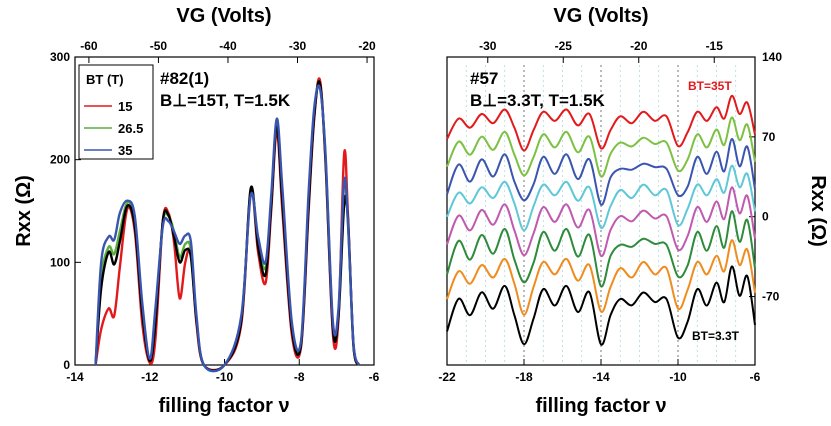 The height and width of the screenshot is (426, 831). I want to click on left-legend: BT (T) 15 26.5 35, so click(116, 112).